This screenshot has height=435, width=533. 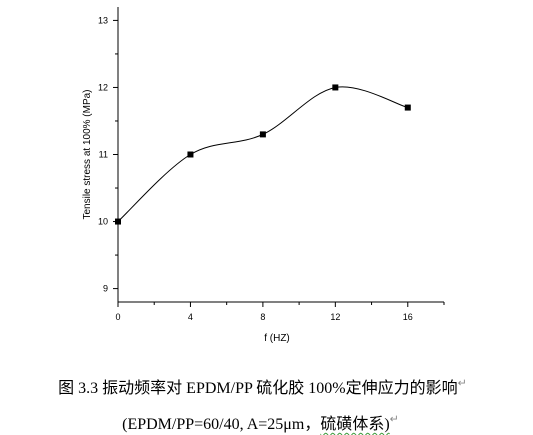 I want to click on x-tick-label: 12, so click(x=335, y=317).